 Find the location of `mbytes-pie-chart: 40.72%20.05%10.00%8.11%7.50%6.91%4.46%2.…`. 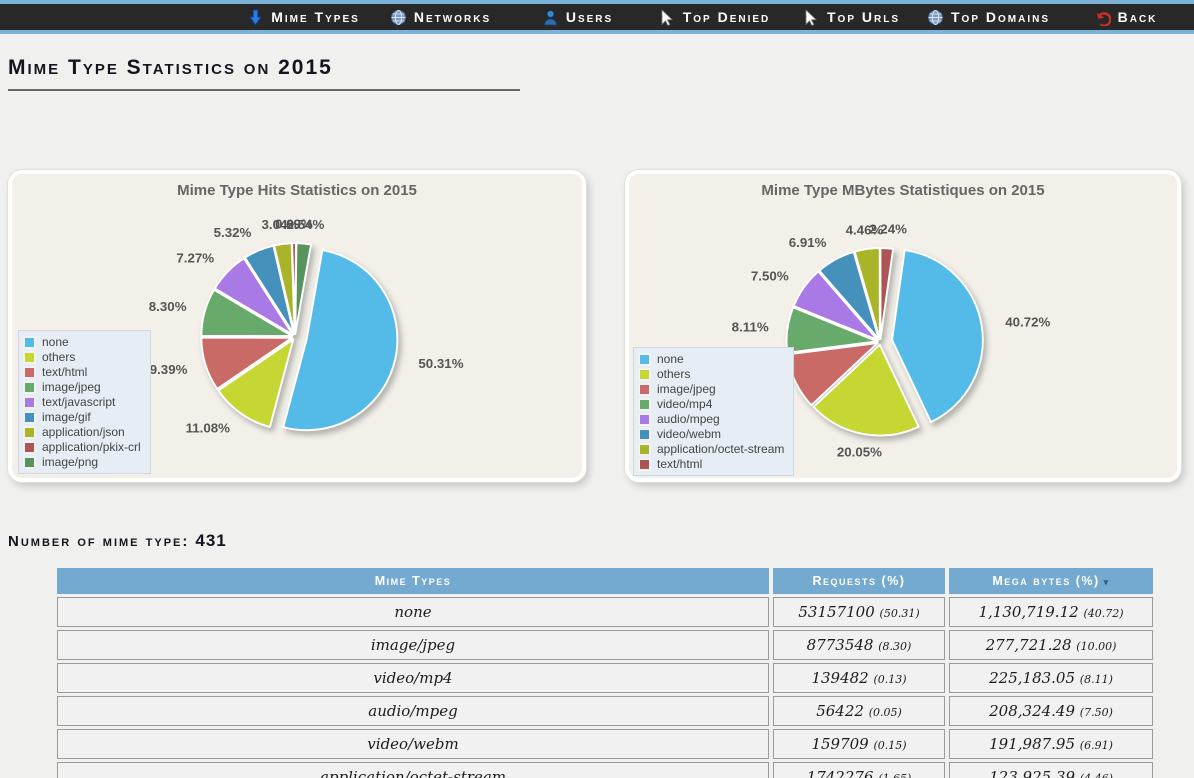

mbytes-pie-chart: 40.72%20.05%10.00%8.11%7.50%6.91%4.46%2.… is located at coordinates (891, 340).